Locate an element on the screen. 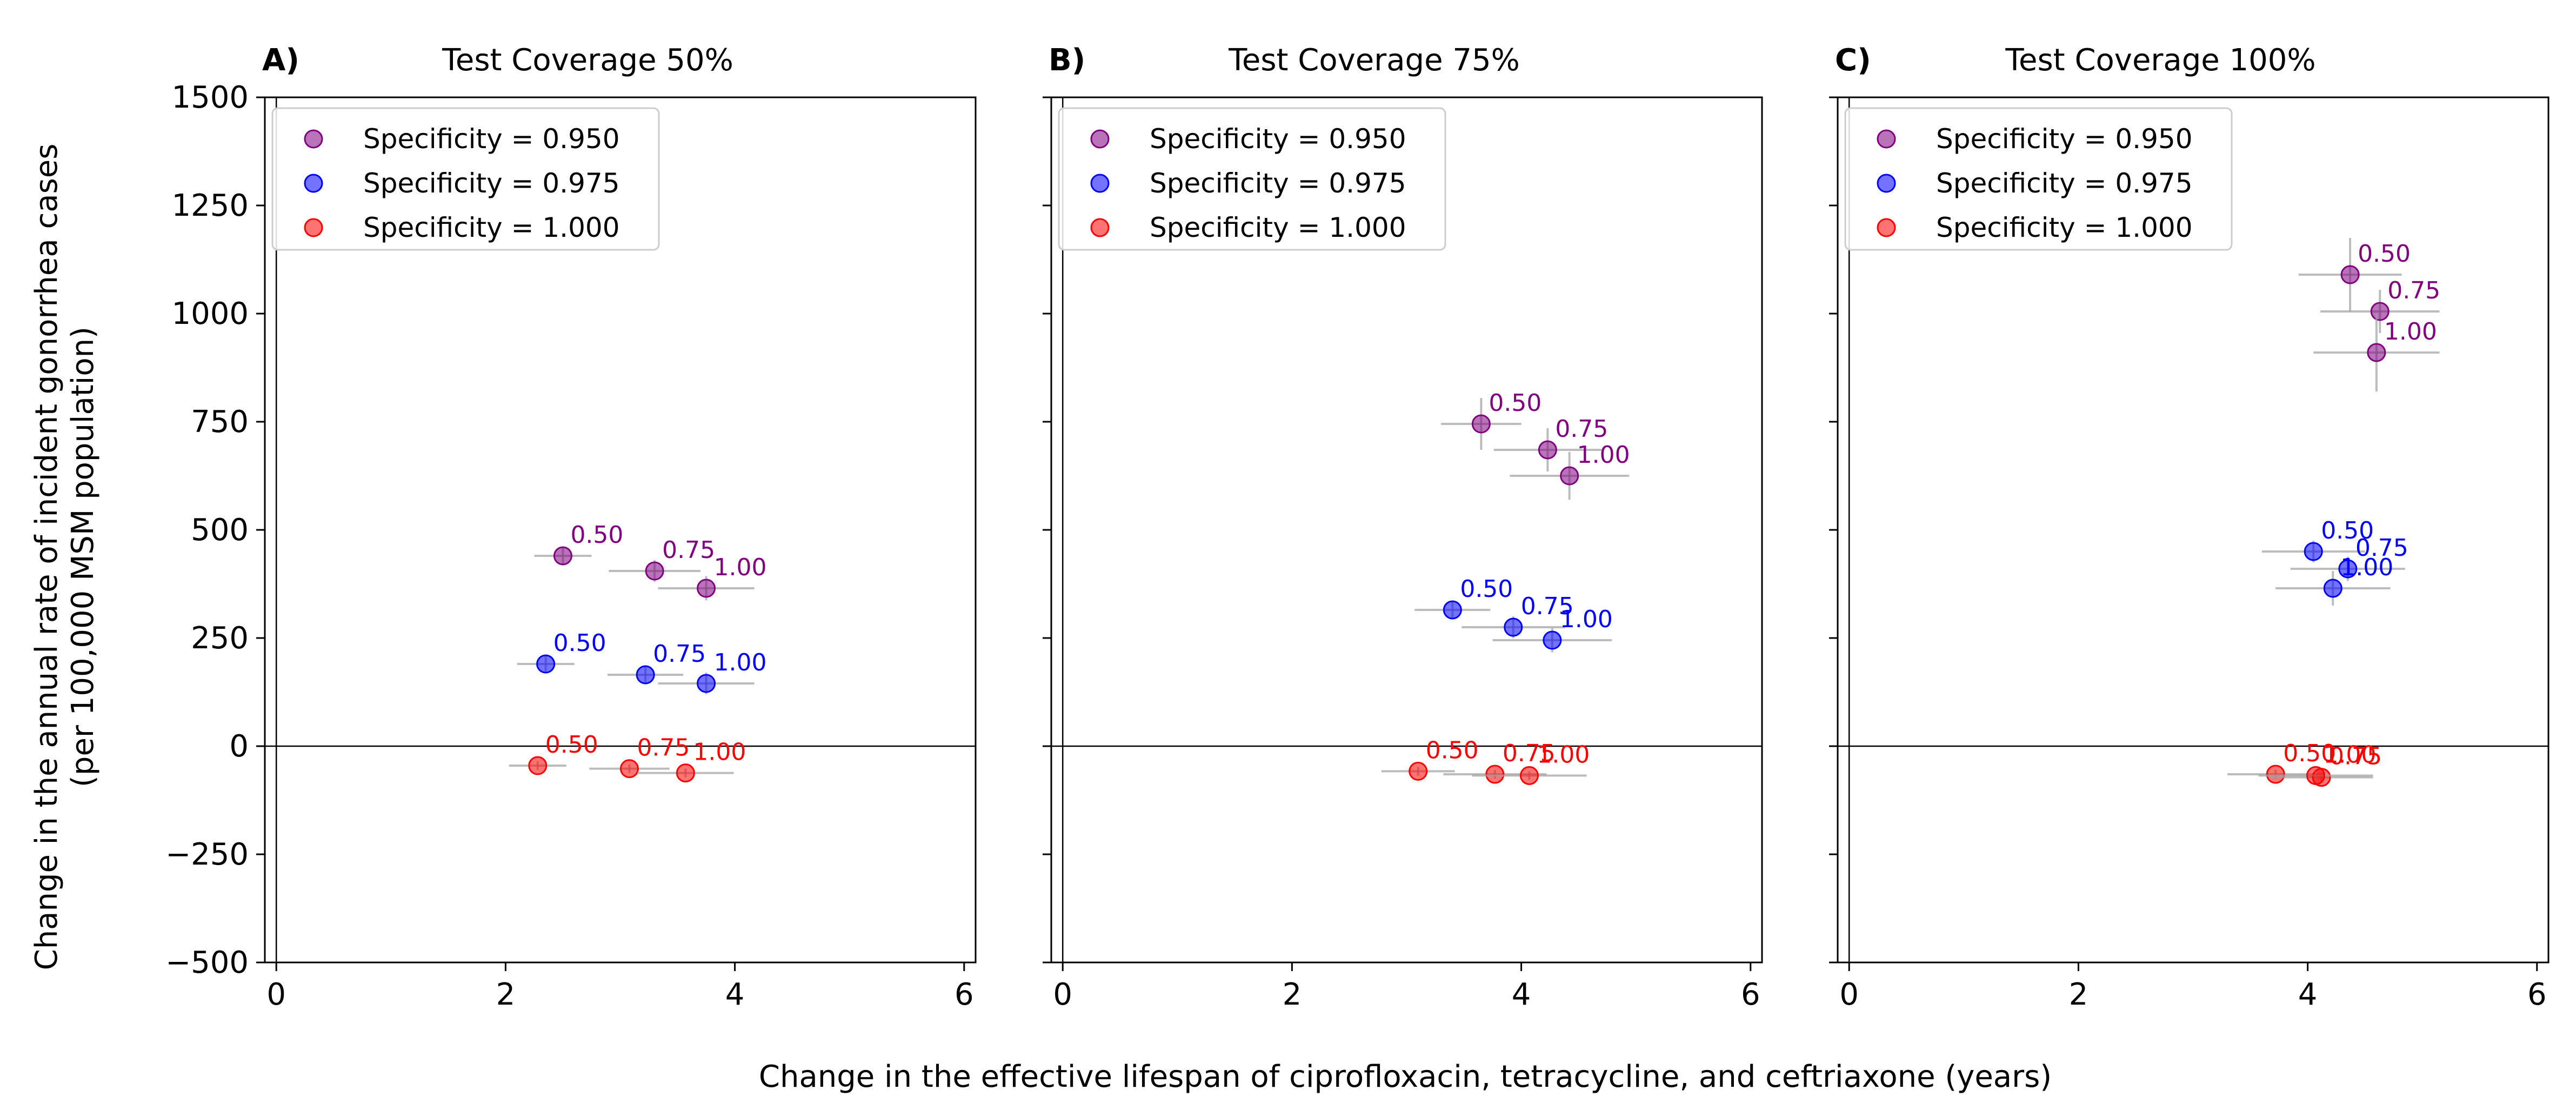 The image size is (2576, 1116). x-tick-label: 2 is located at coordinates (1292, 994).